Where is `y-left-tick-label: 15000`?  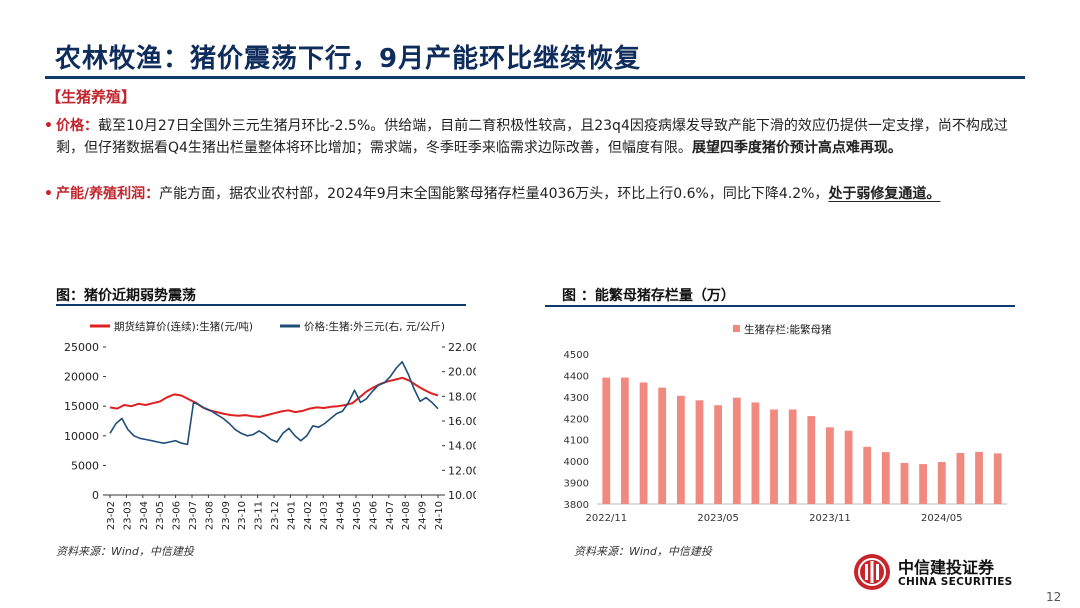 y-left-tick-label: 15000 is located at coordinates (81, 406).